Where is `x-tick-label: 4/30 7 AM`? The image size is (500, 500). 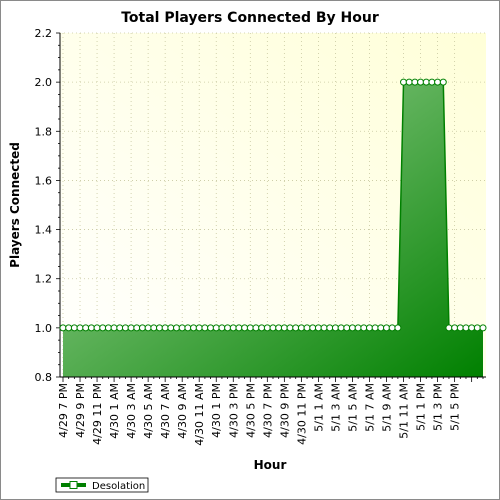 x-tick-label: 4/30 7 AM is located at coordinates (165, 411).